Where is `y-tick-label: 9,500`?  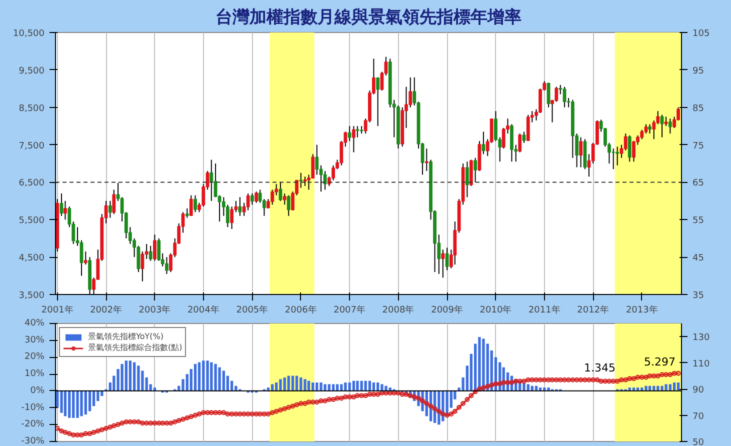 y-tick-label: 9,500 is located at coordinates (31, 71).